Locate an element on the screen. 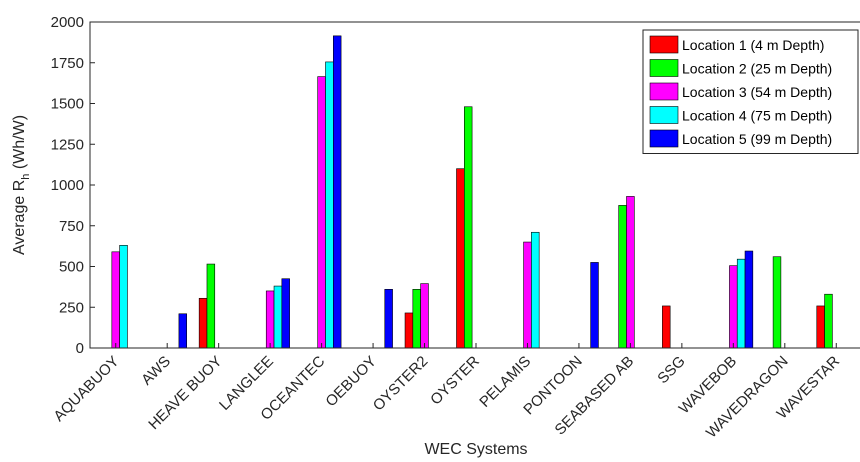 This screenshot has width=860, height=462. y-axis-label-unit: (Wh/W) is located at coordinates (19, 144).